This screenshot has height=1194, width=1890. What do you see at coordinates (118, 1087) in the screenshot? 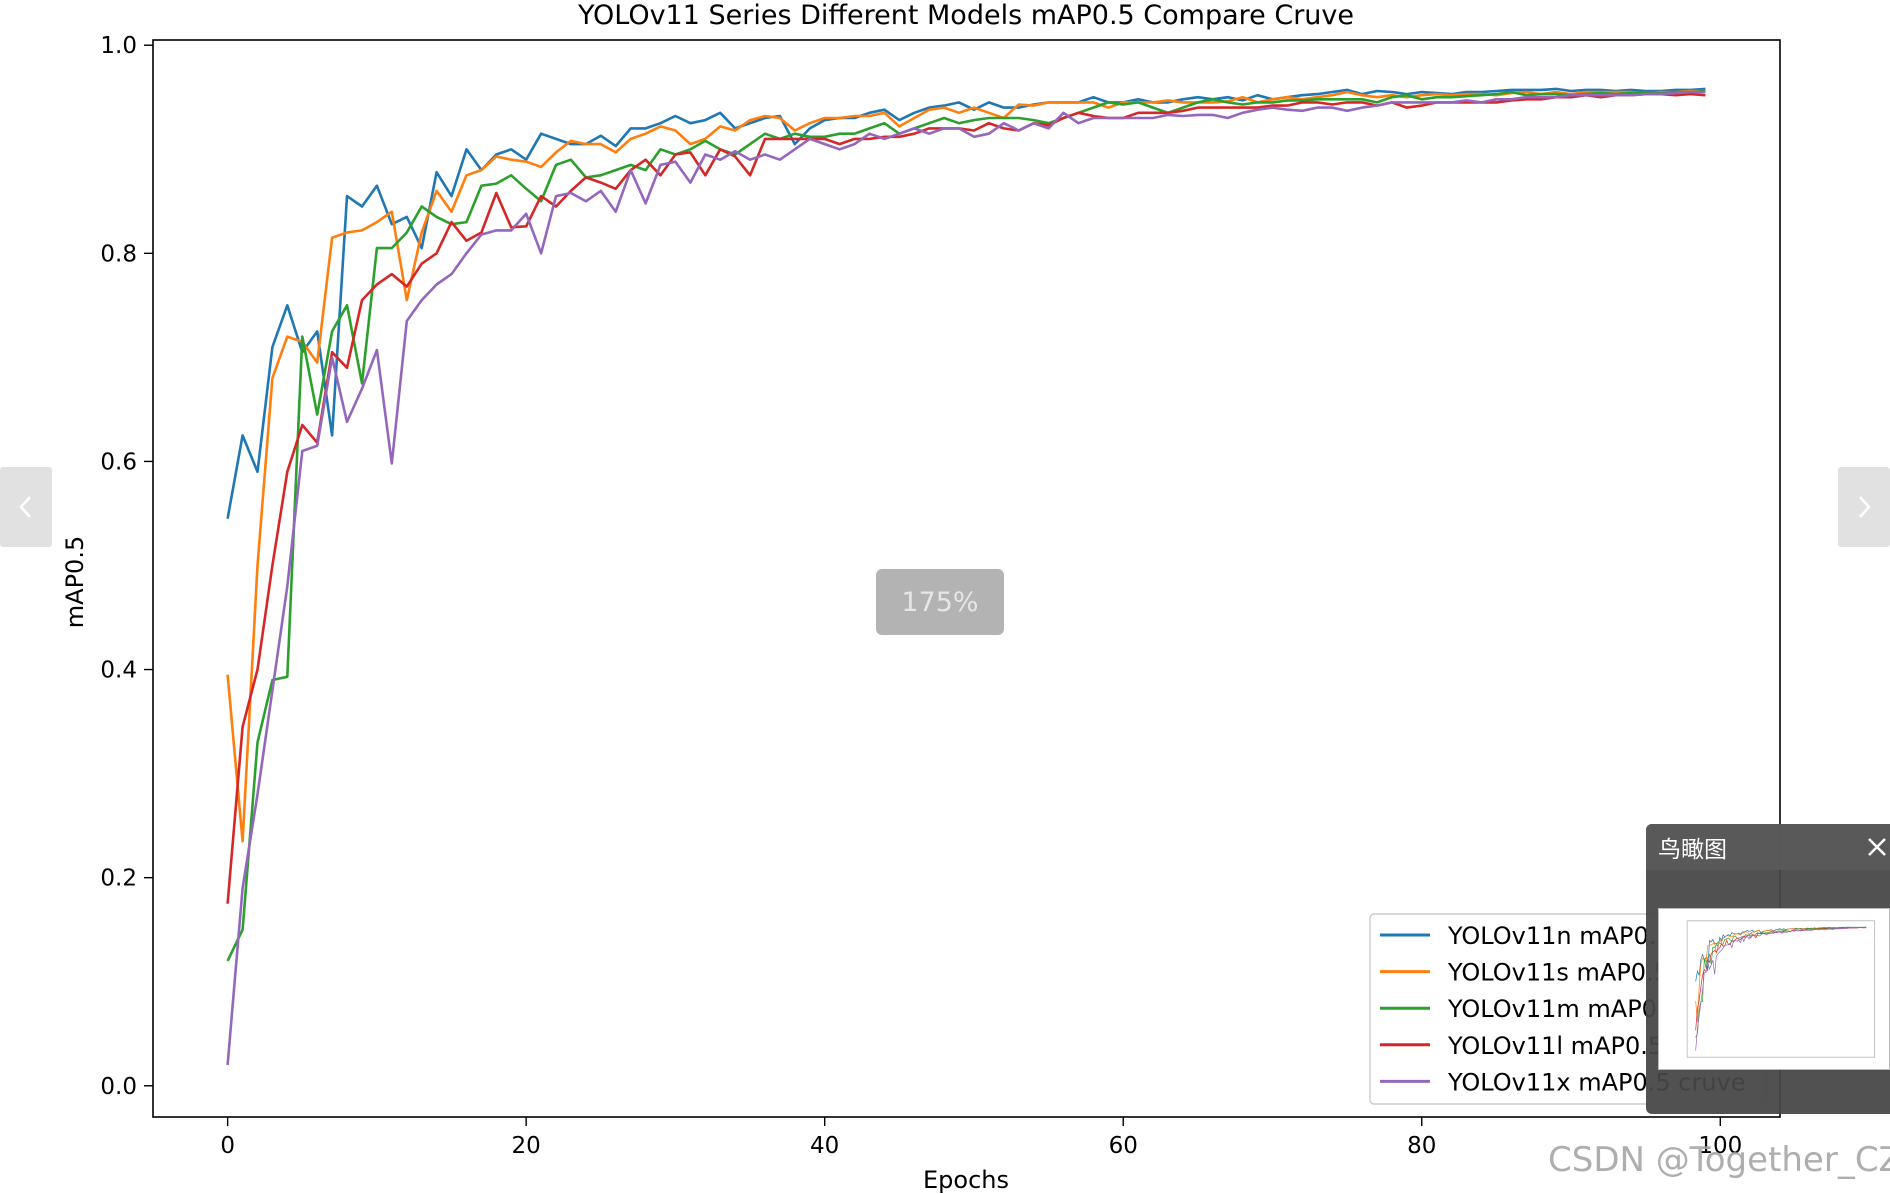
I see `y-tick-label: 0.0` at bounding box center [118, 1087].